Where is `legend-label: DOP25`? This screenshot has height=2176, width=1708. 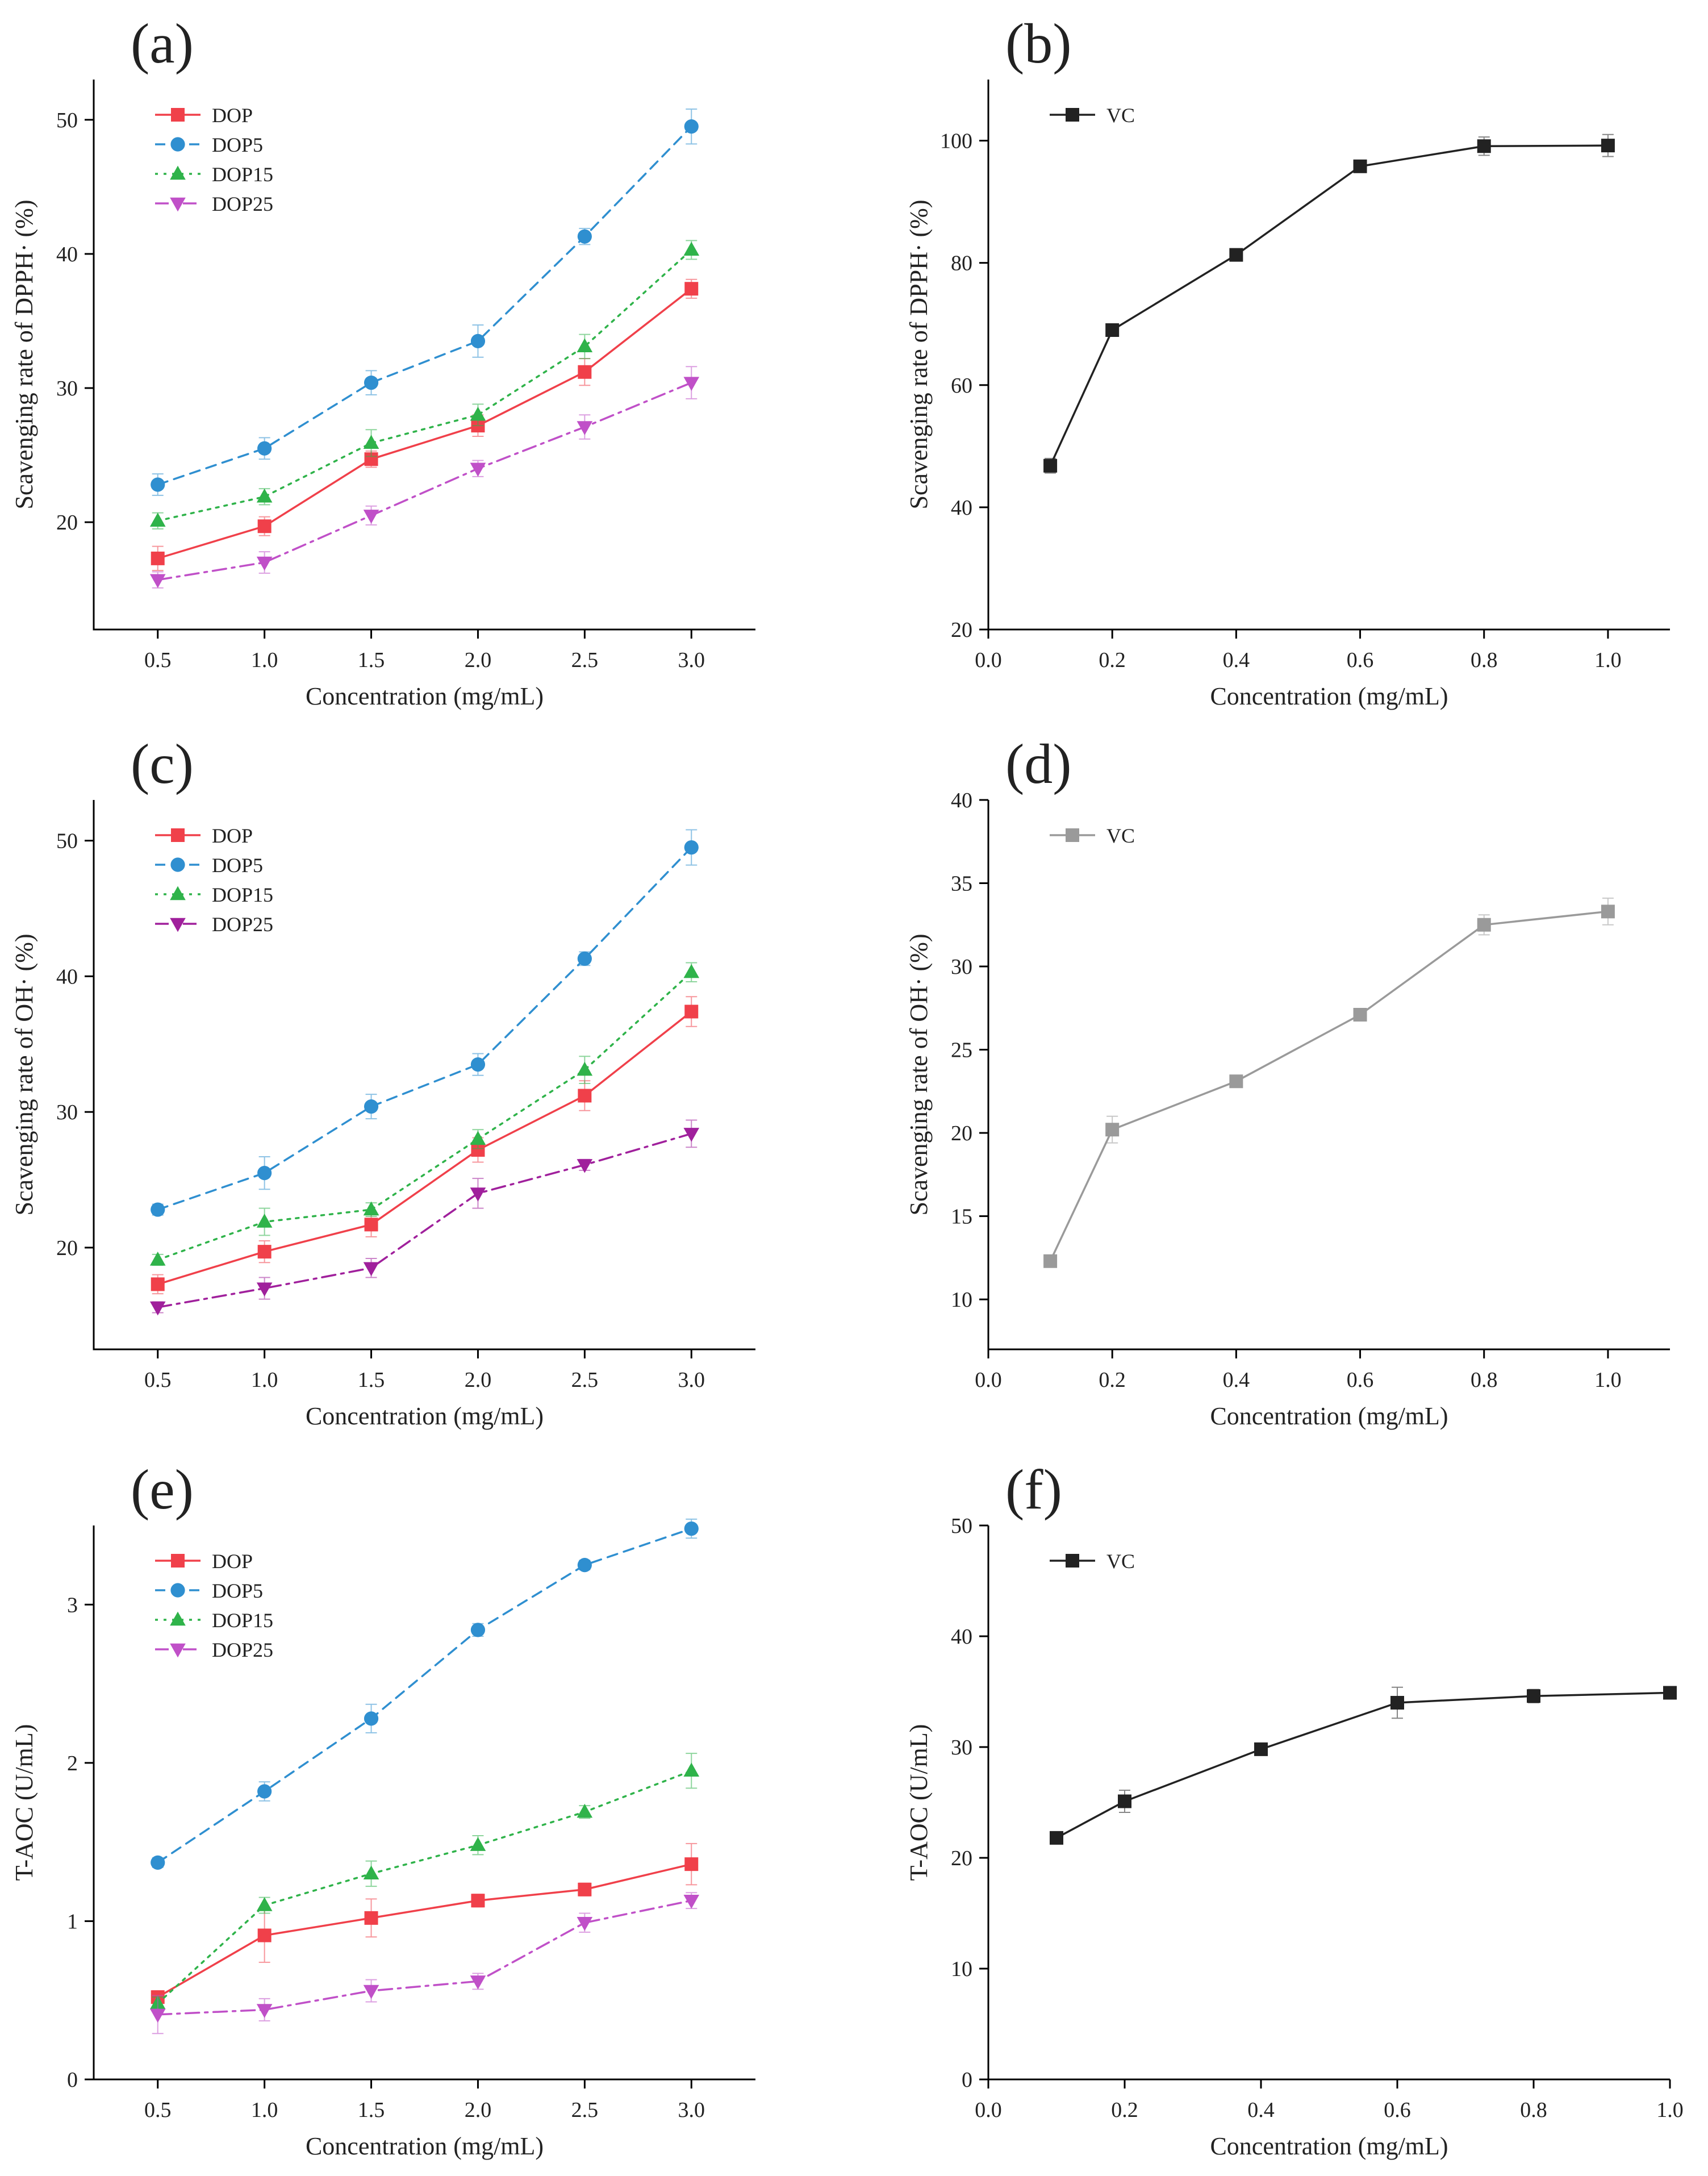
legend-label: DOP25 is located at coordinates (243, 204).